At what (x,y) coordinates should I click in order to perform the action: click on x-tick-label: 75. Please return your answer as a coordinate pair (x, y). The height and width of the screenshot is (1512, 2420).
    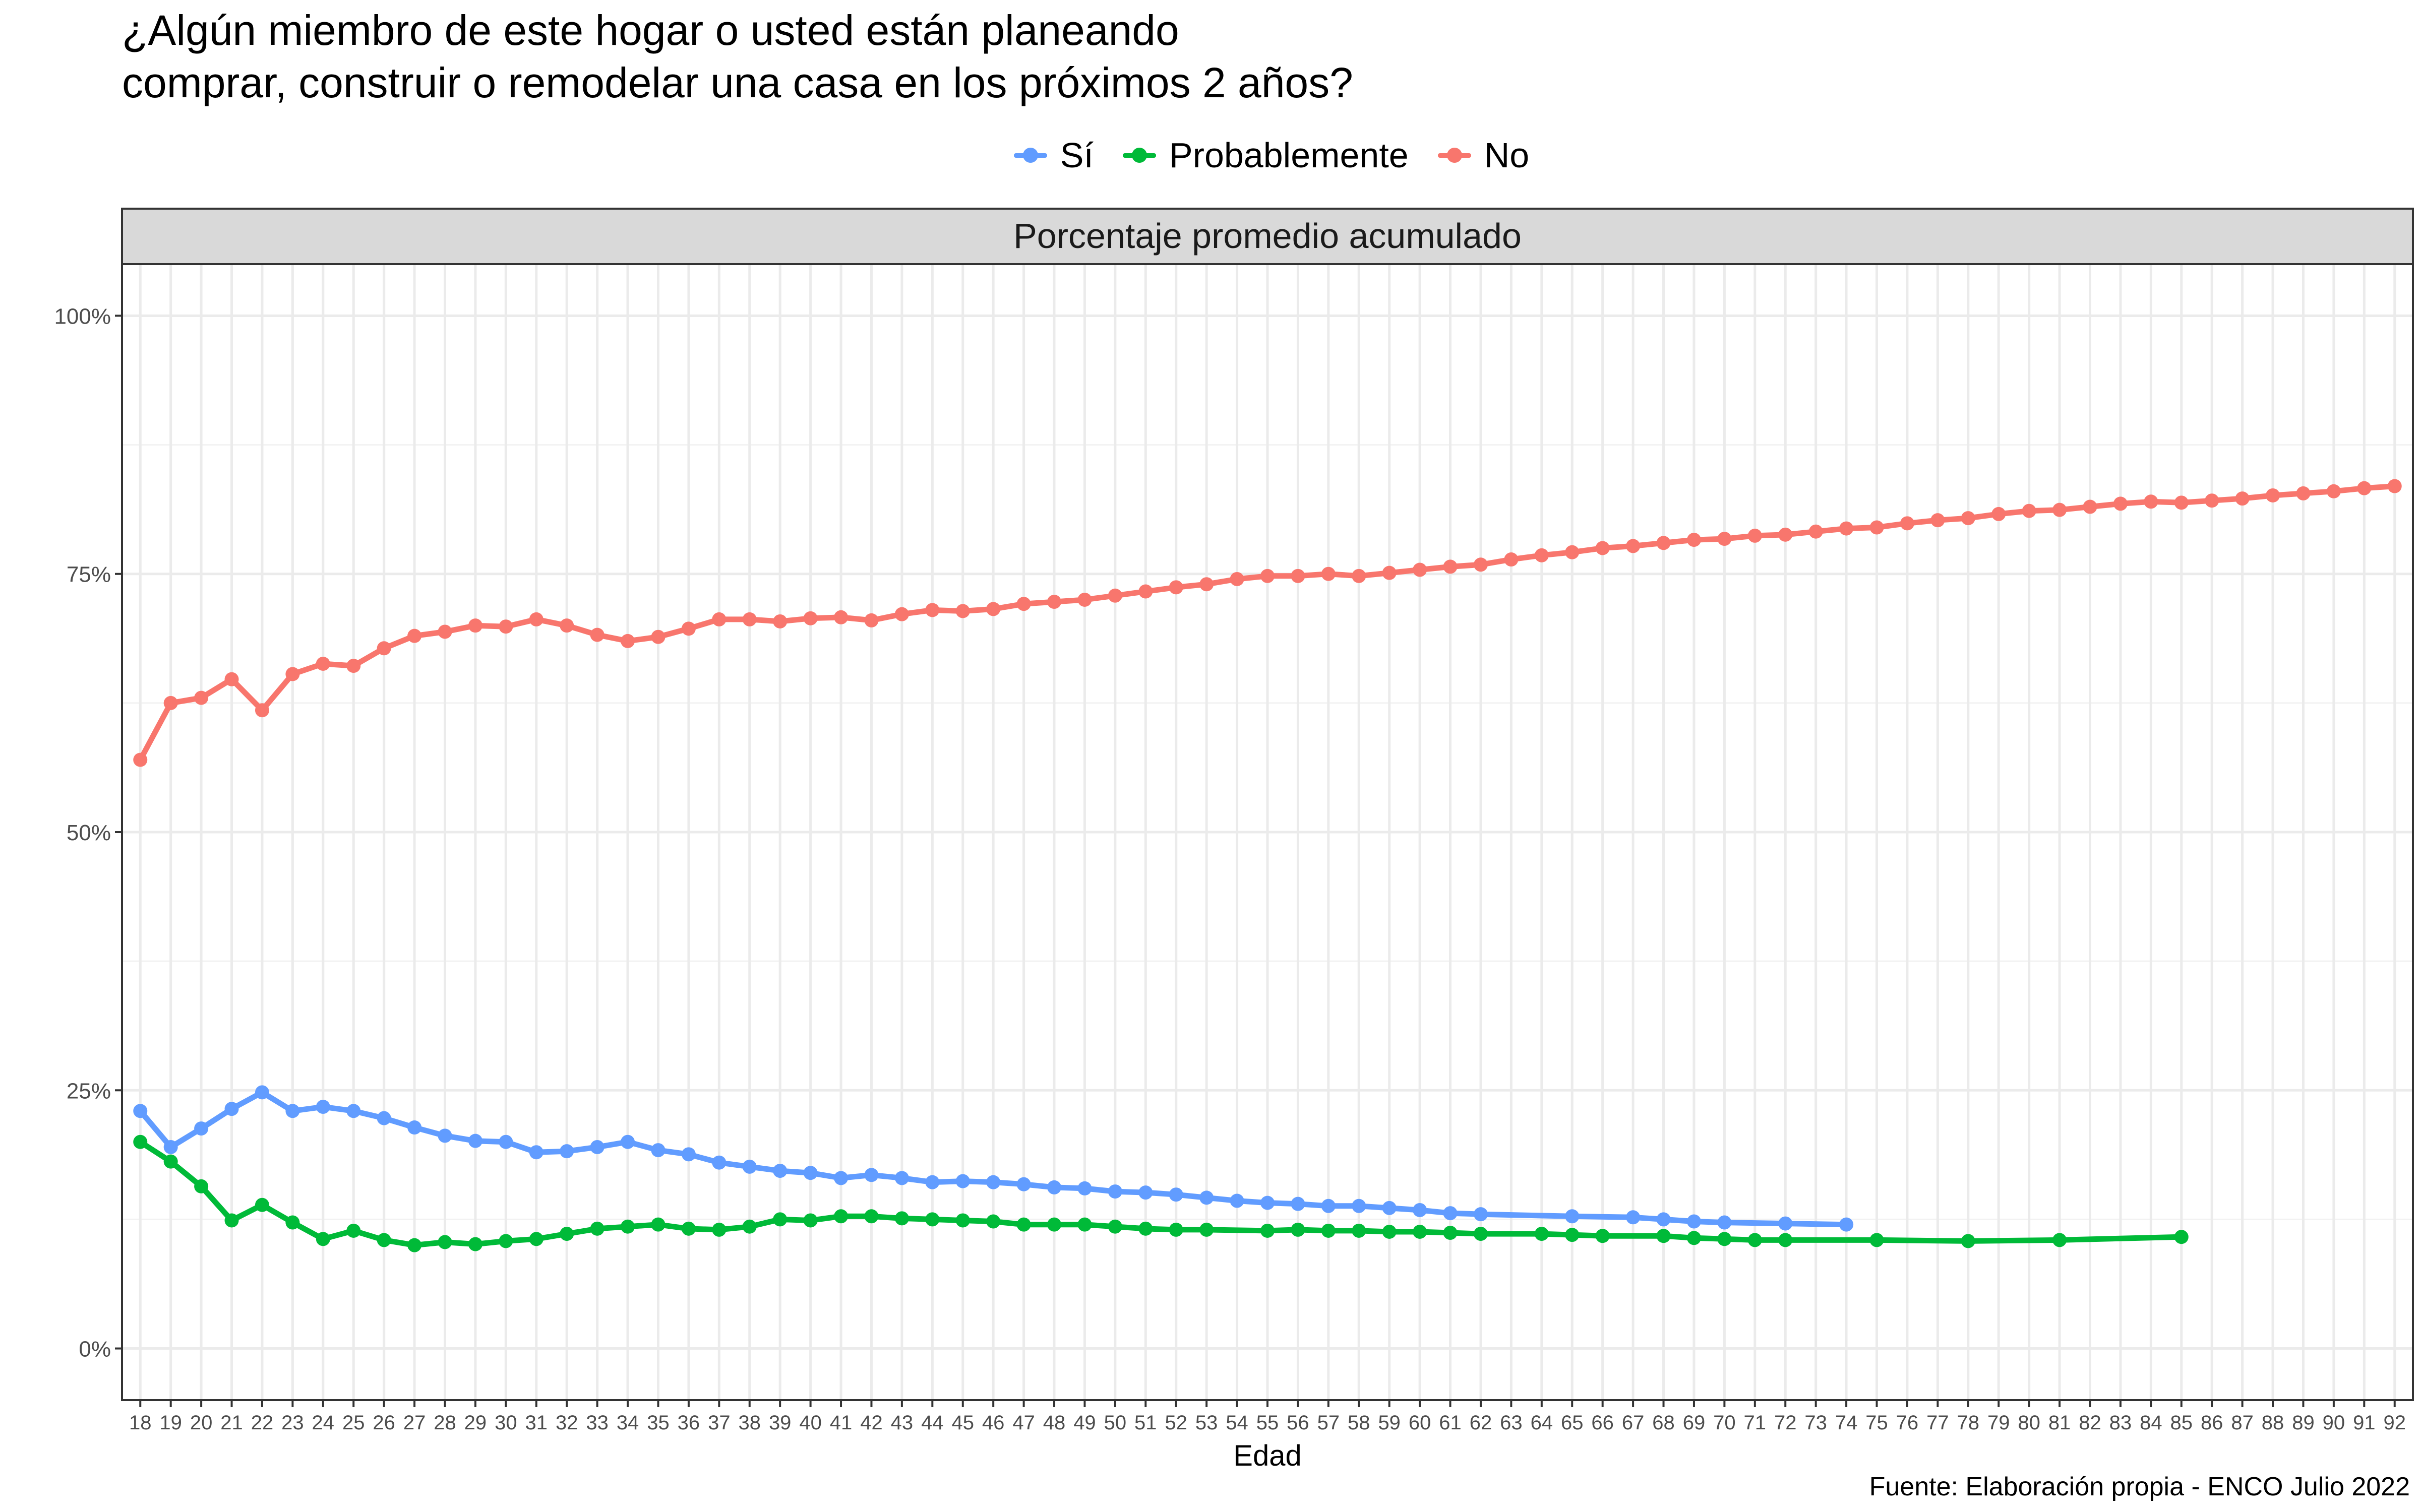
    Looking at the image, I should click on (1876, 1423).